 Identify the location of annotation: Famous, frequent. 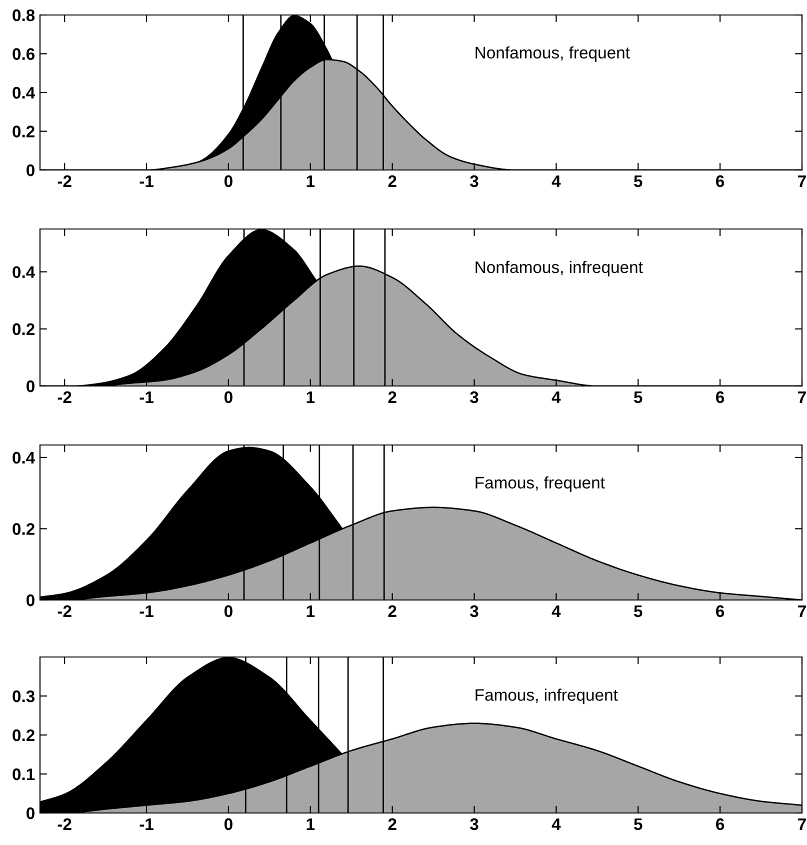
(540, 484).